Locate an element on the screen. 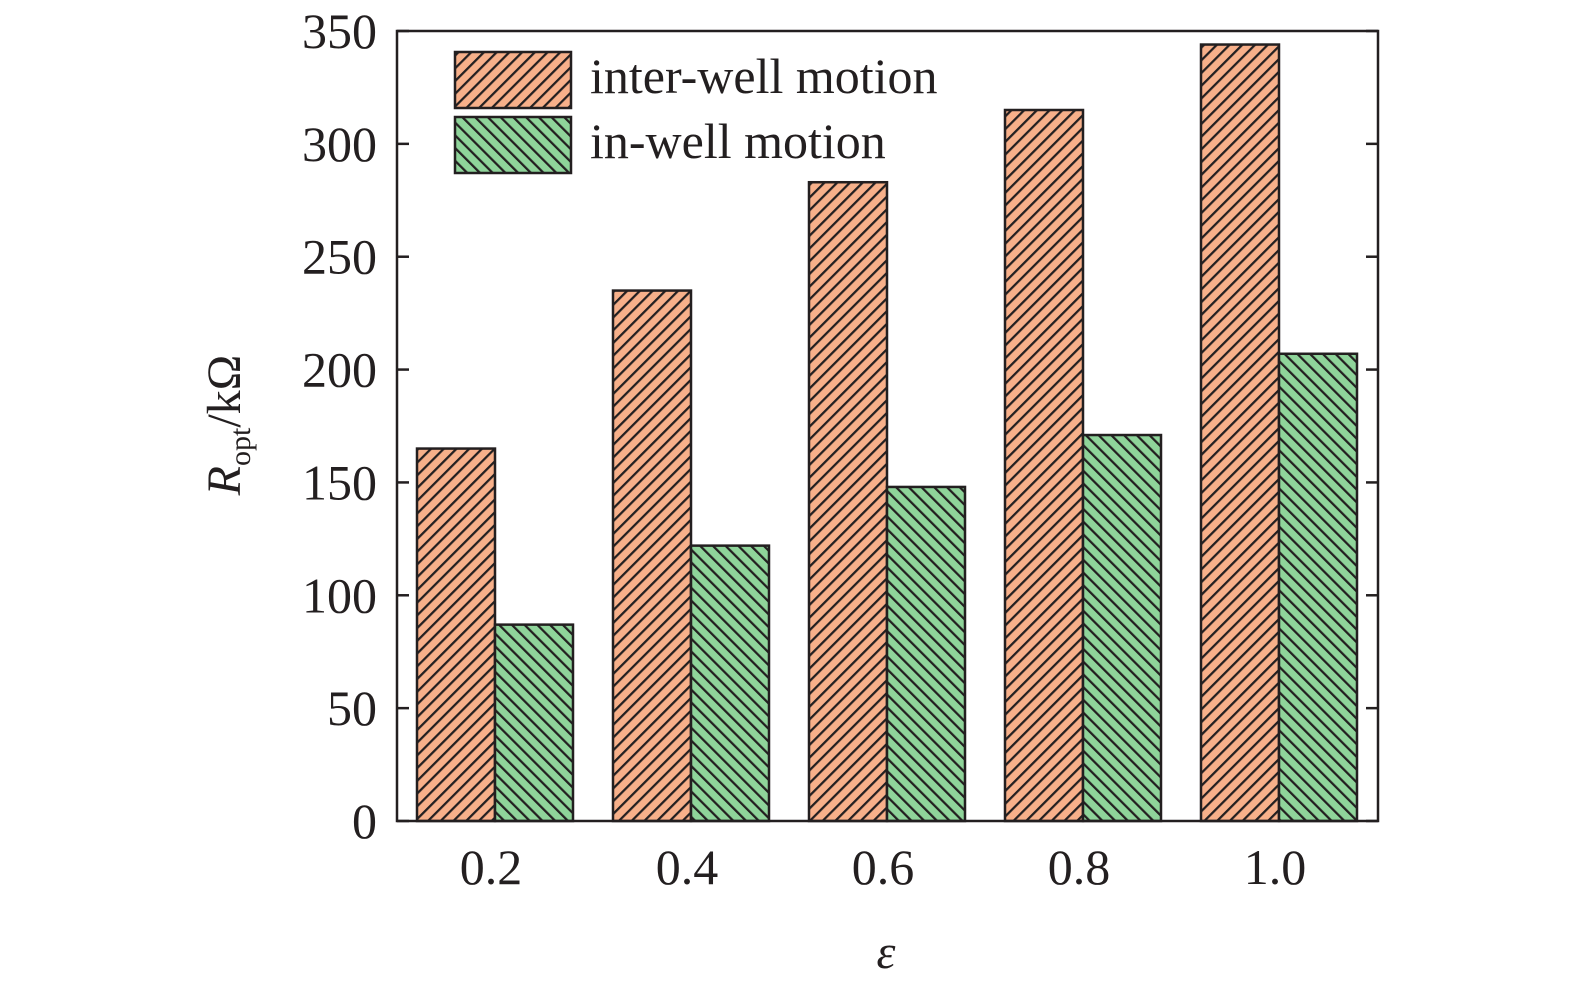  bar-inter-well-1.0 is located at coordinates (1240, 433).